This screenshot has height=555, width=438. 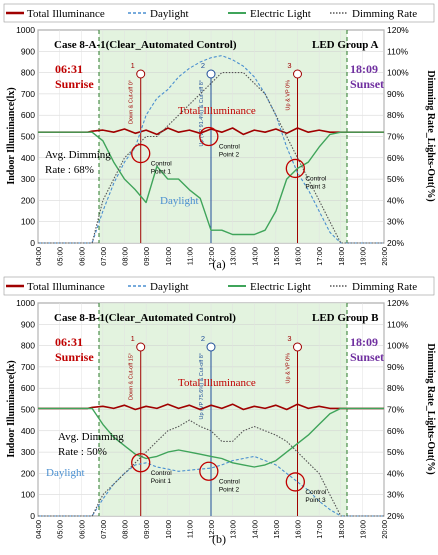 What do you see at coordinates (28, 410) in the screenshot?
I see `y-left-tick-label: 500` at bounding box center [28, 410].